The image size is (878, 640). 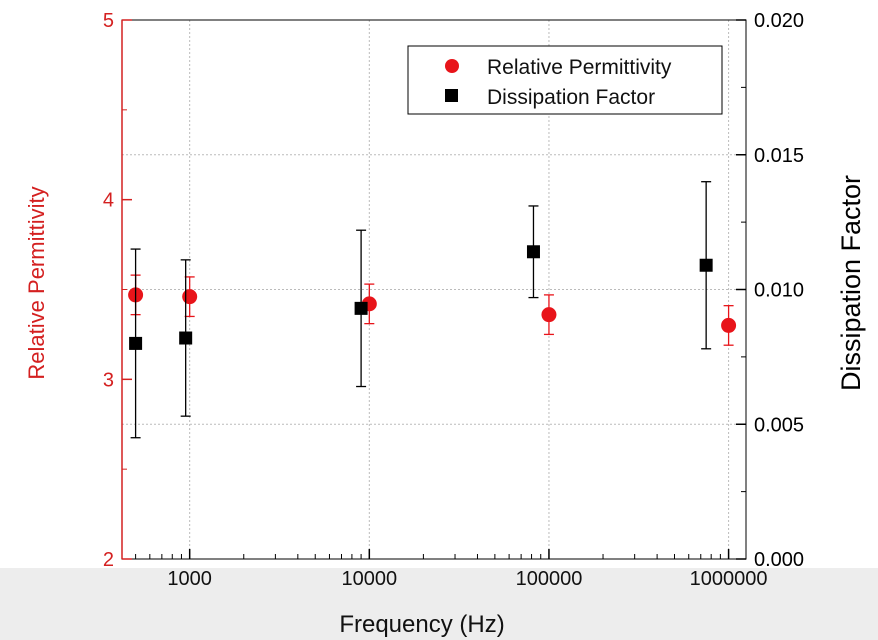 I want to click on series-group, so click(x=432, y=310).